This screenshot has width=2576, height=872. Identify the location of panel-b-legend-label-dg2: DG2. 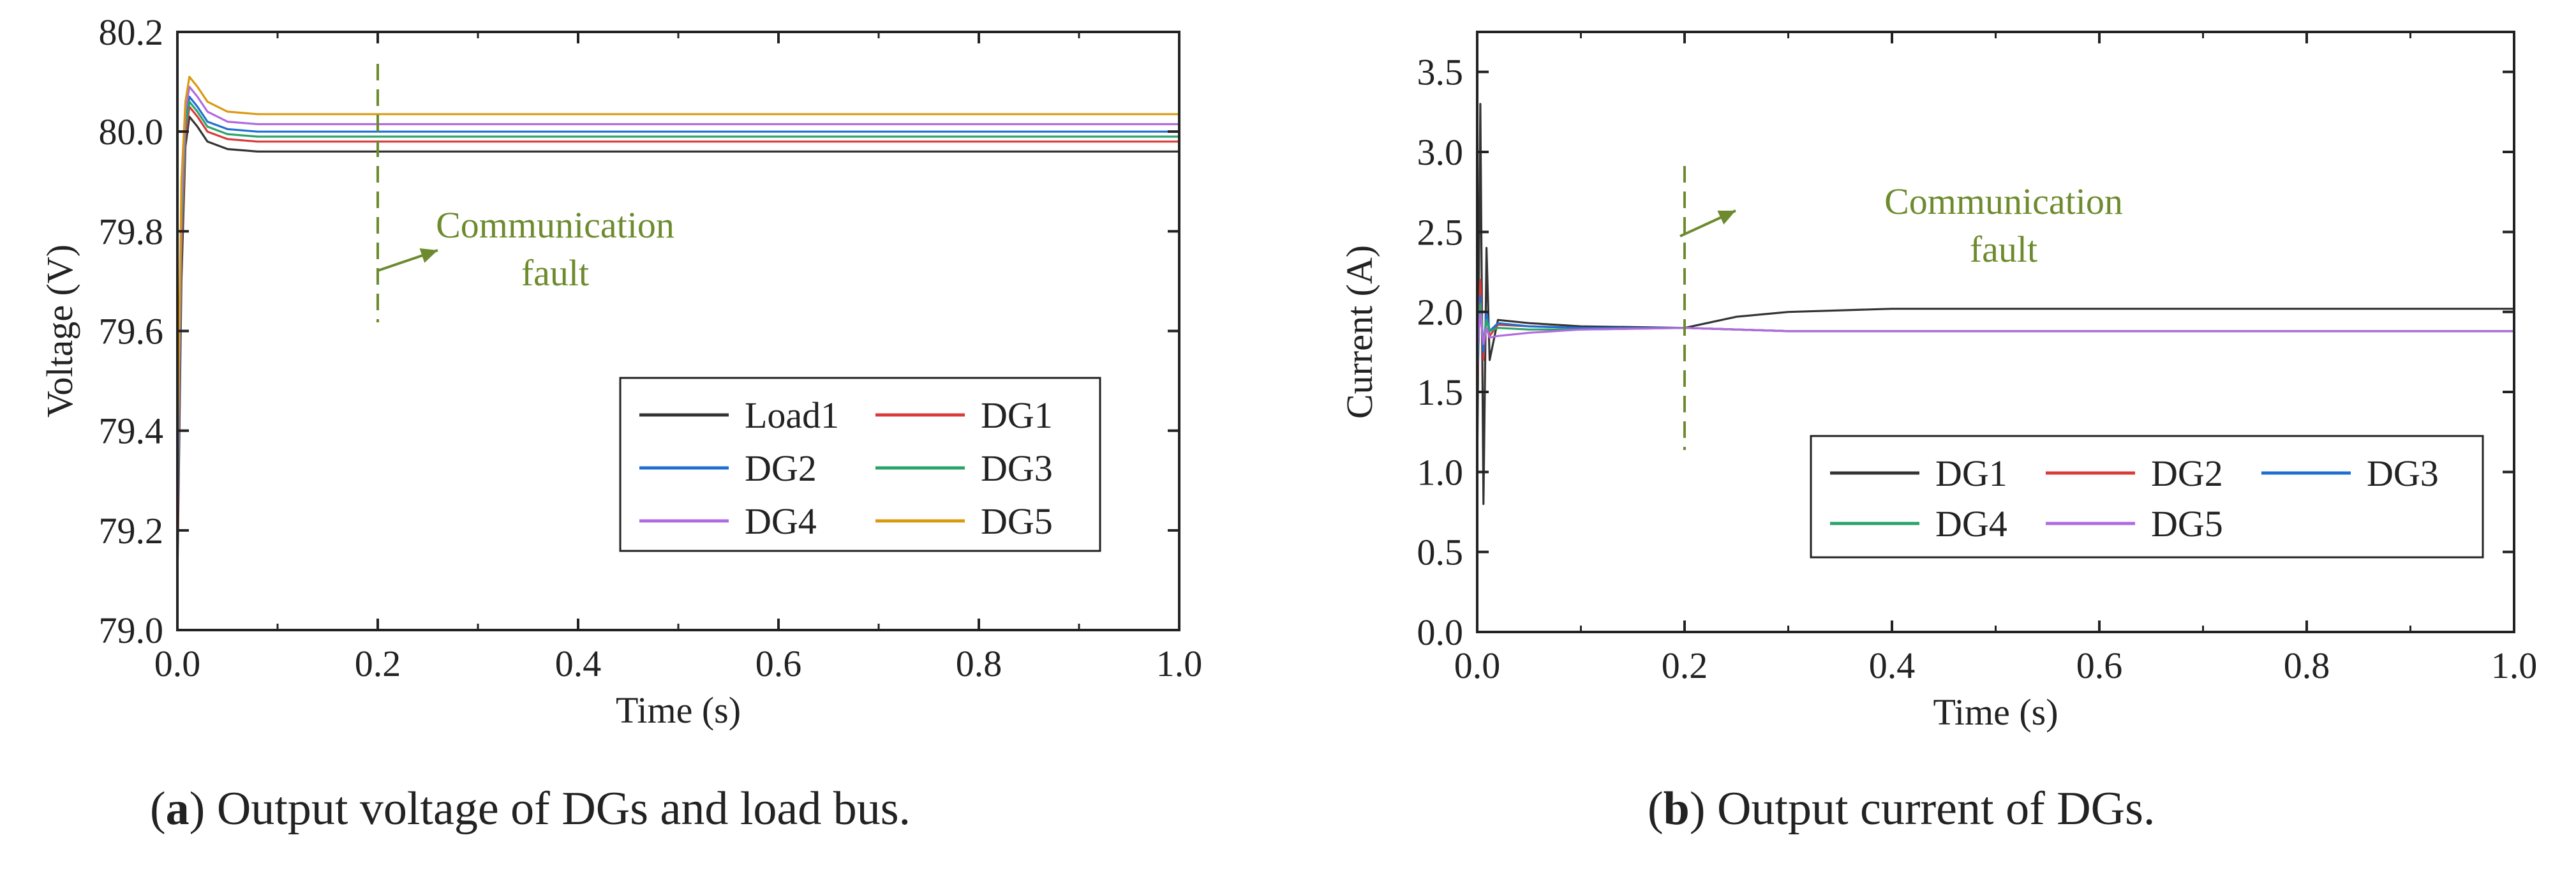
(2187, 473).